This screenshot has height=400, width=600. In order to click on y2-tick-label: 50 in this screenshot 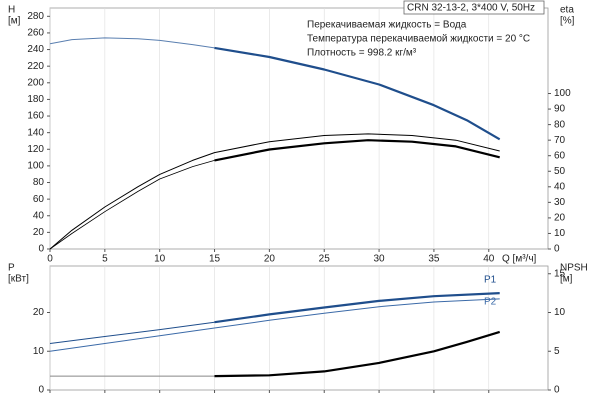, I will do `click(560, 171)`.